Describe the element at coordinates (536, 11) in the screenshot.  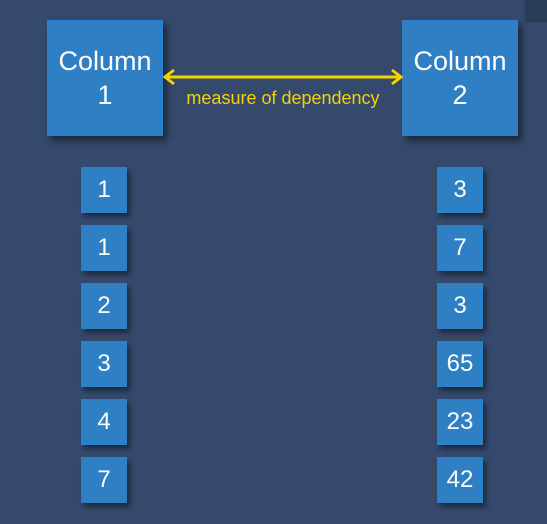
I see `corner-shade` at that location.